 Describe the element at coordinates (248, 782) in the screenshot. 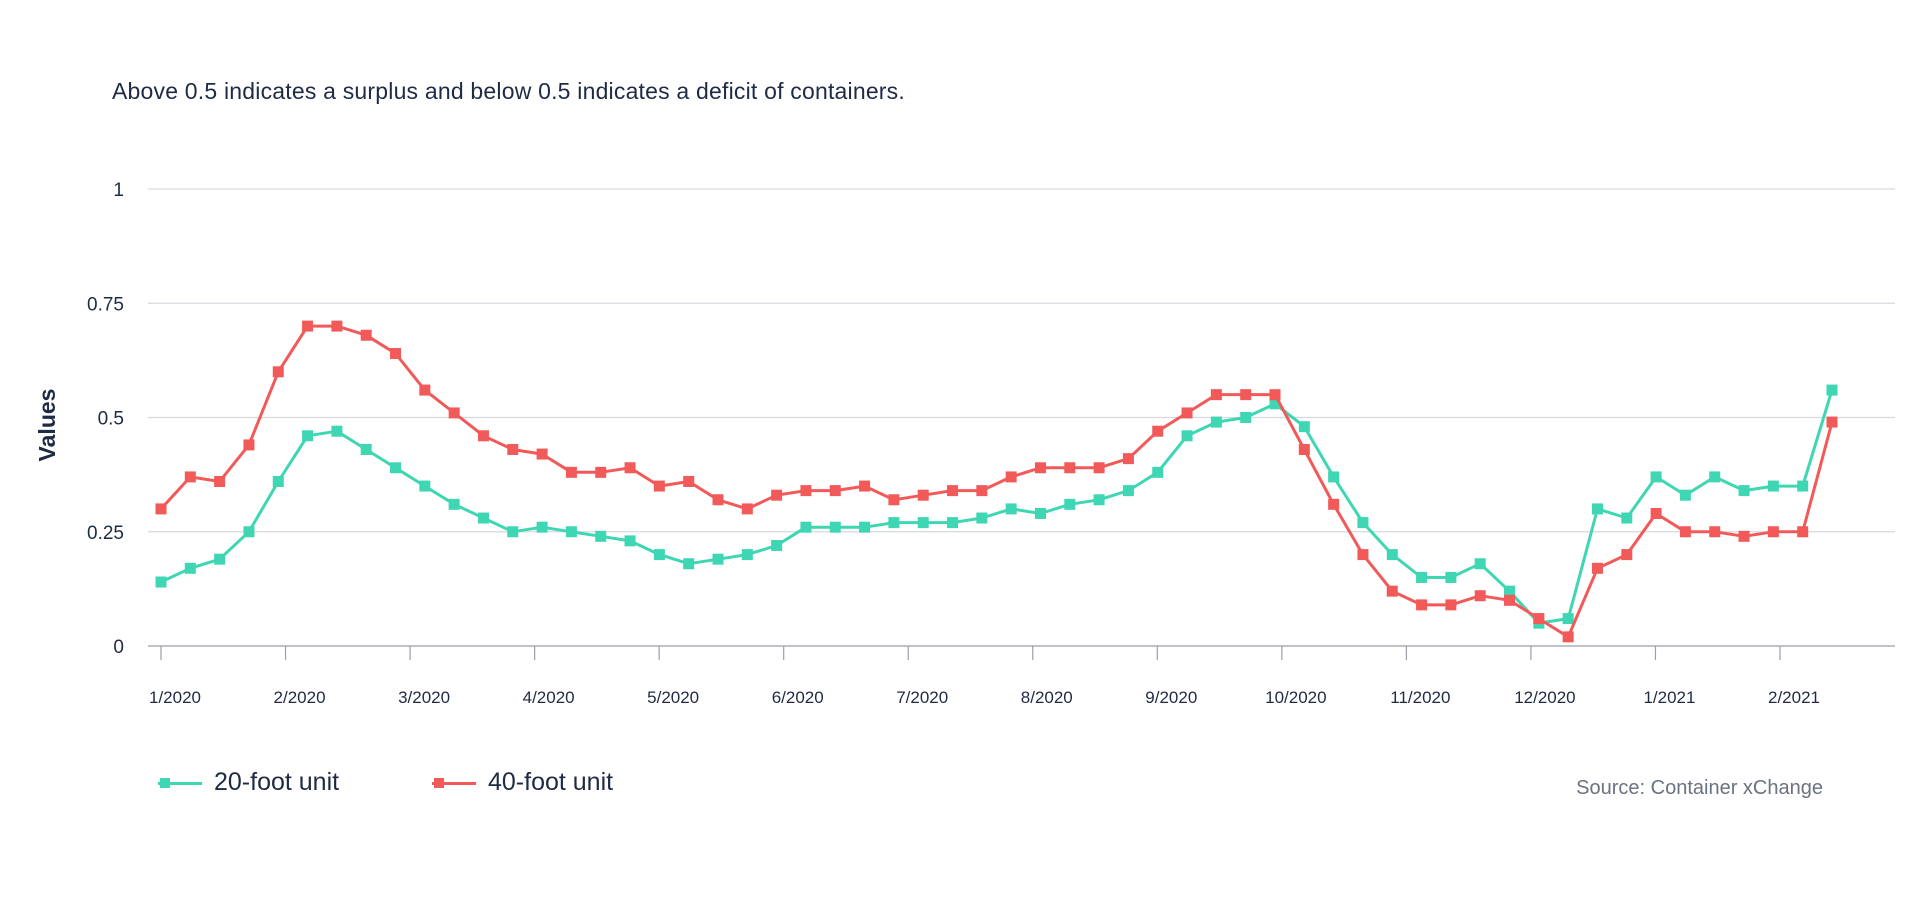

I see `legend-item-20-foot: 20-foot unit` at that location.